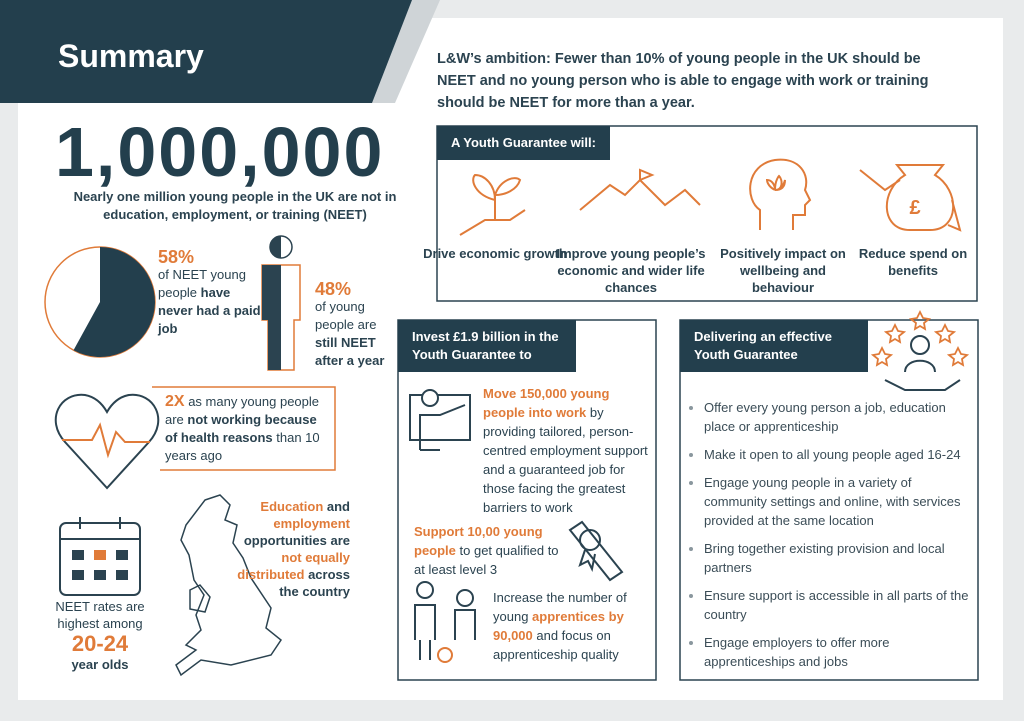 This screenshot has height=721, width=1024. I want to click on item-text: Increase the number of young, so click(560, 607).